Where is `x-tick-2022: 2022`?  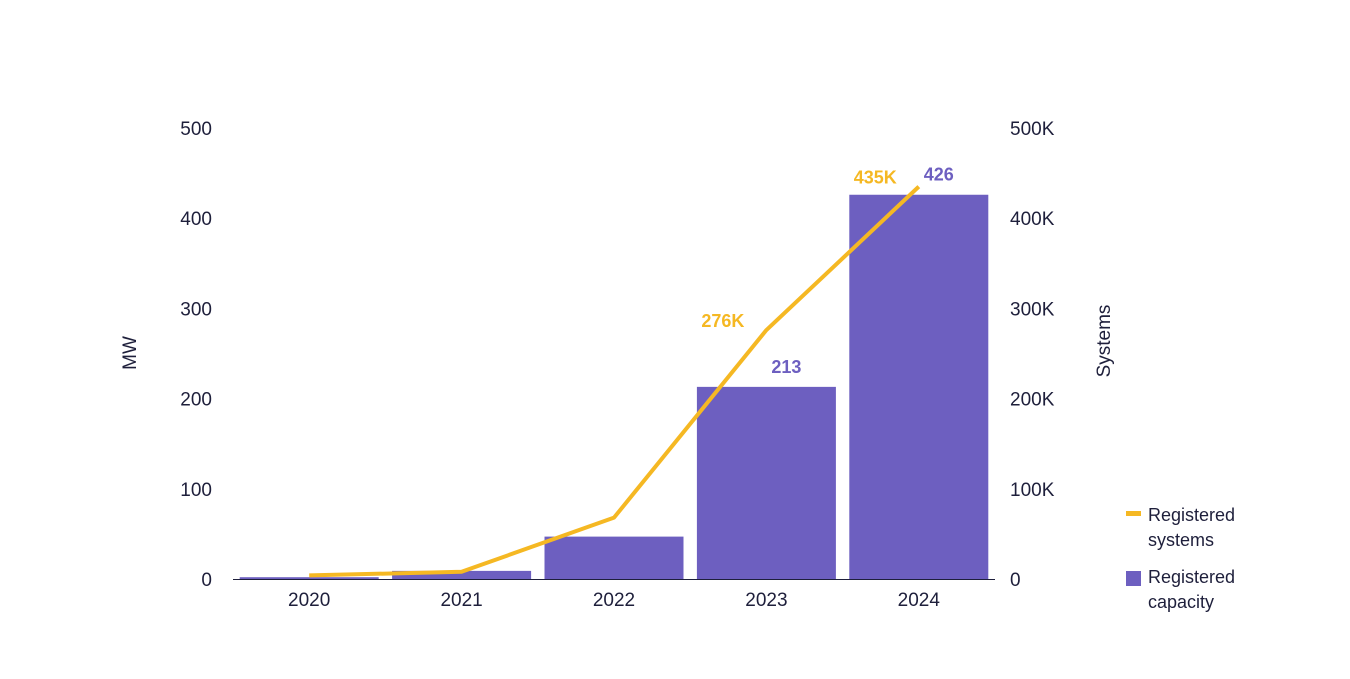
x-tick-2022: 2022 is located at coordinates (614, 600).